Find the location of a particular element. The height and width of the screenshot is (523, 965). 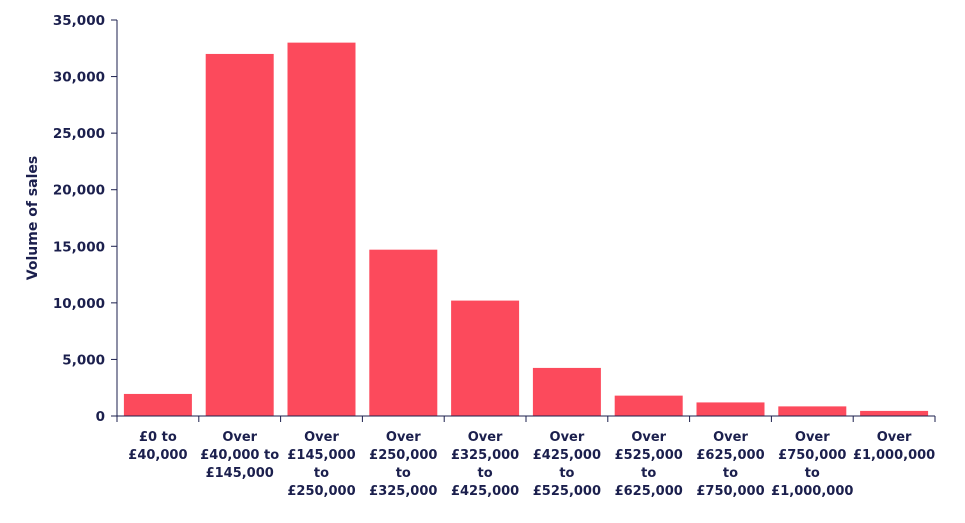

x-tick-label: Over £1,000,000 is located at coordinates (894, 446).